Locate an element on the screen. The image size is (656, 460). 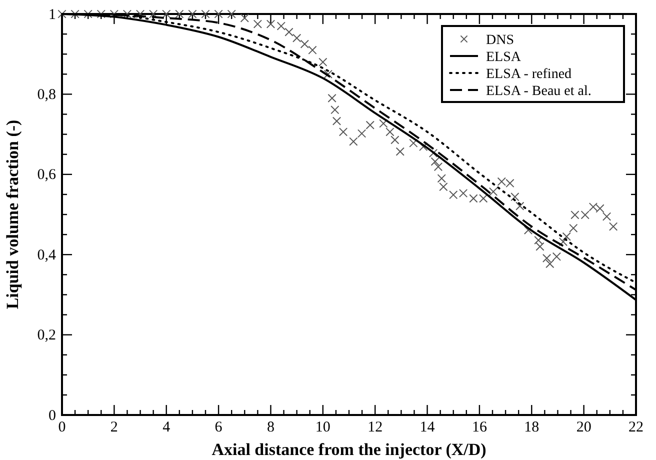
legend-label: DNS is located at coordinates (500, 40).